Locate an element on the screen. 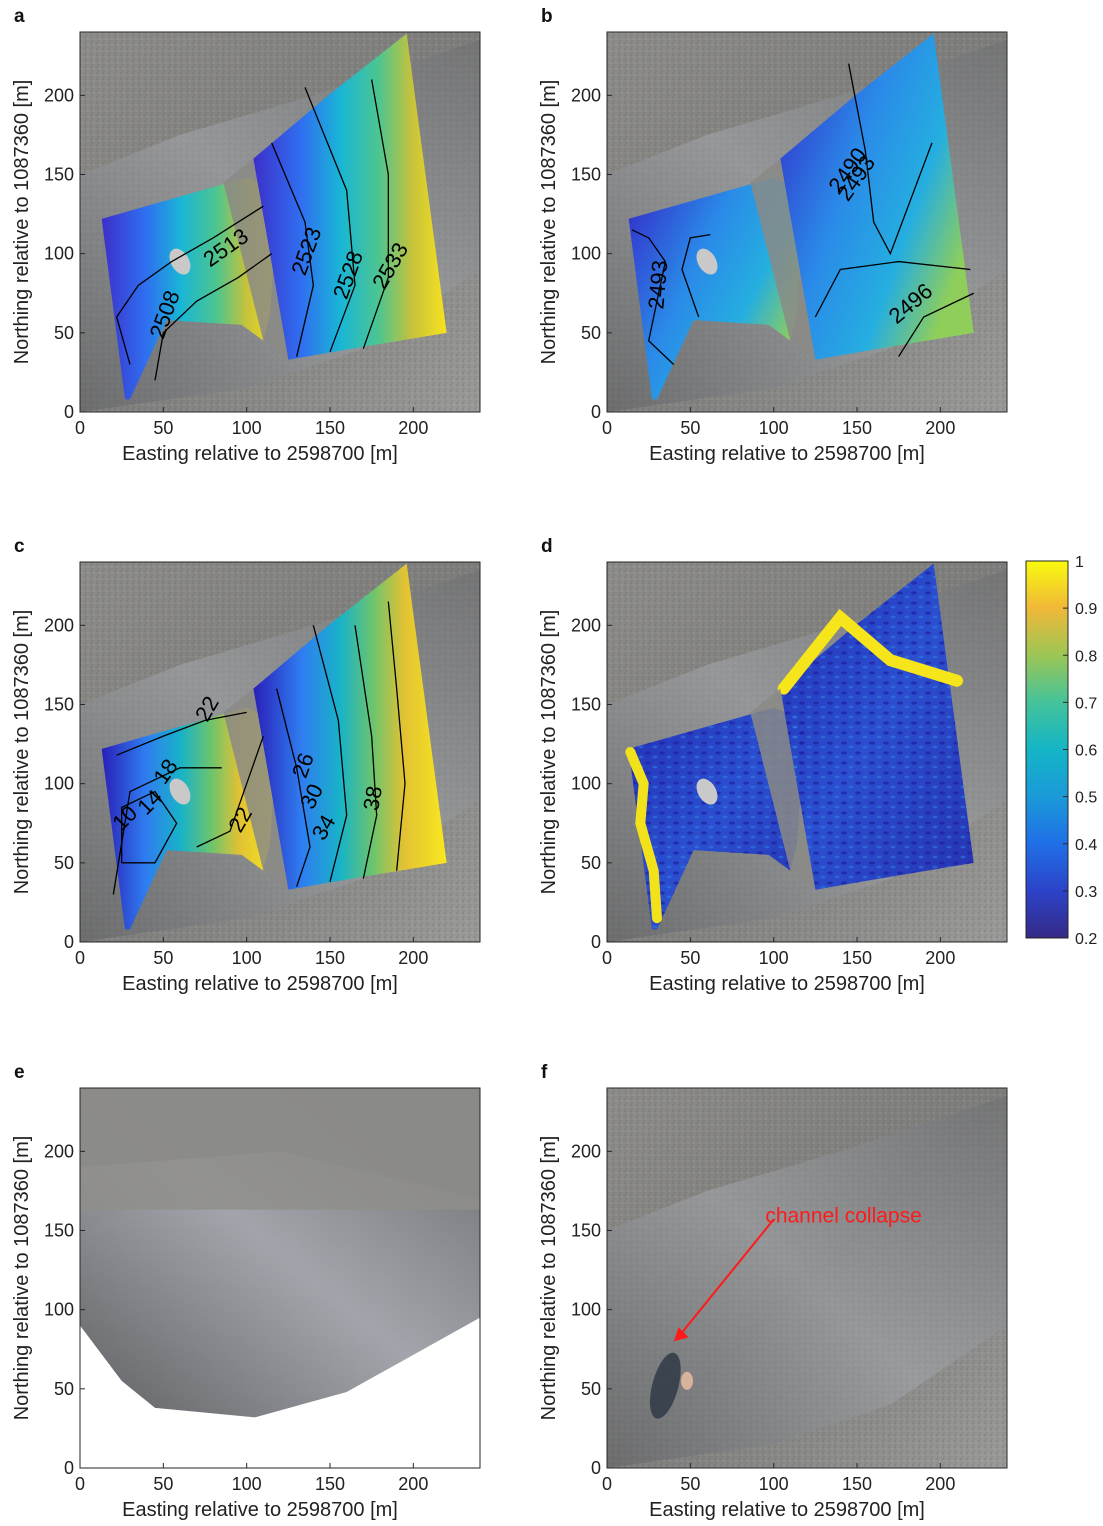 This screenshot has width=1103, height=1526. colorbar-tick-label: 0.6 is located at coordinates (1086, 751).